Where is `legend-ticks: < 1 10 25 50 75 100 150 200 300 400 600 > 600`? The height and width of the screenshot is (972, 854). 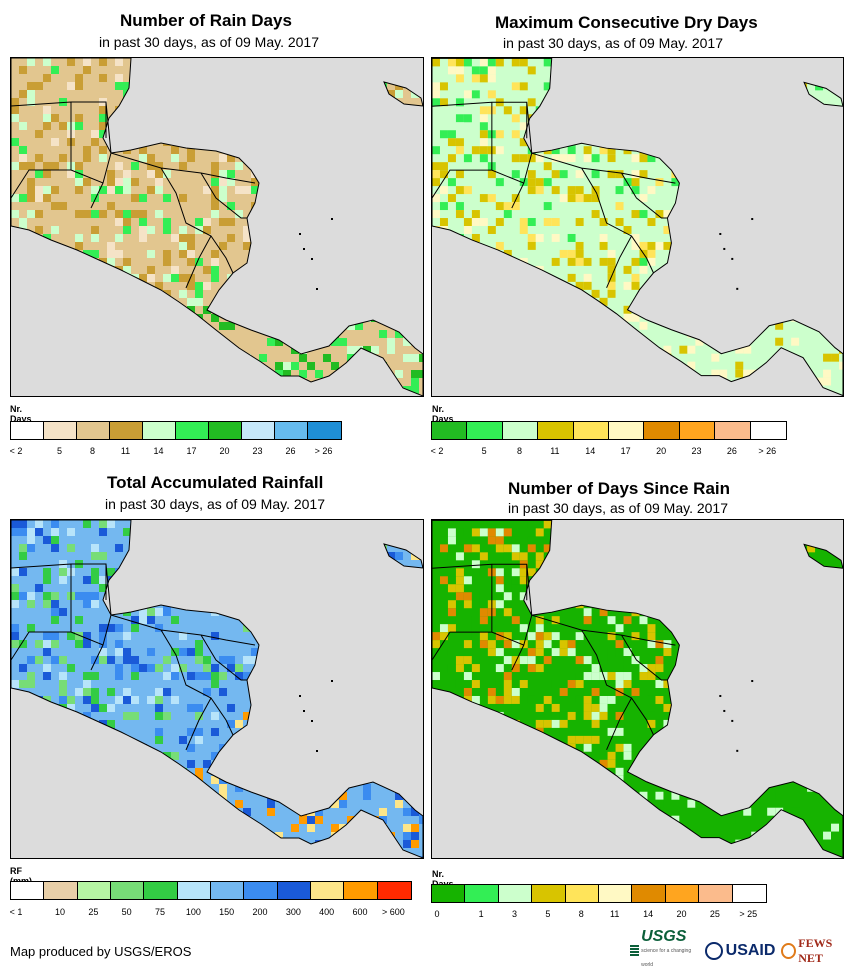 legend-ticks: < 1 10 25 50 75 100 150 200 300 400 600 > 600 is located at coordinates (210, 913).